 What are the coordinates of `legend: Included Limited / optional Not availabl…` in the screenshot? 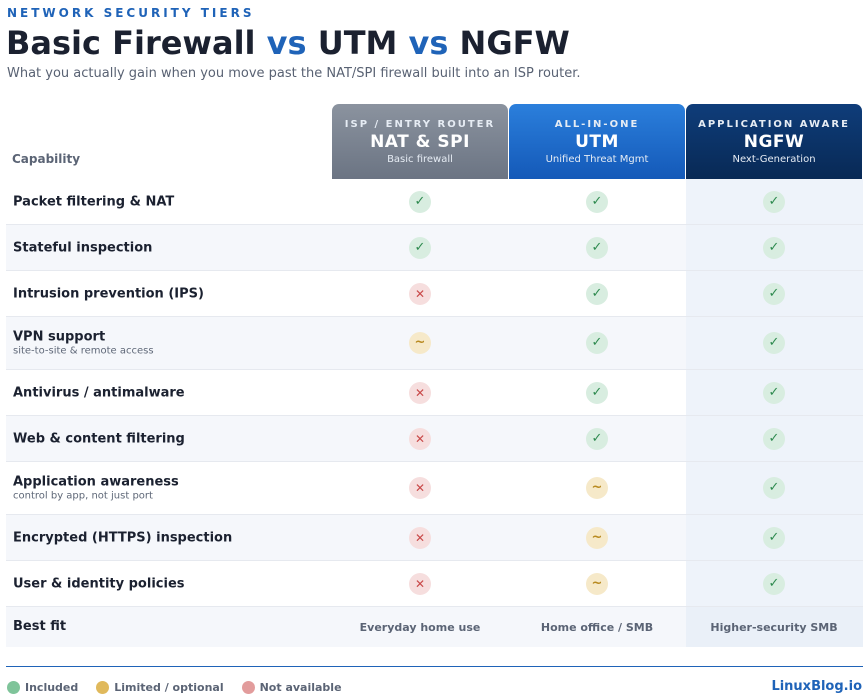 It's located at (183, 687).